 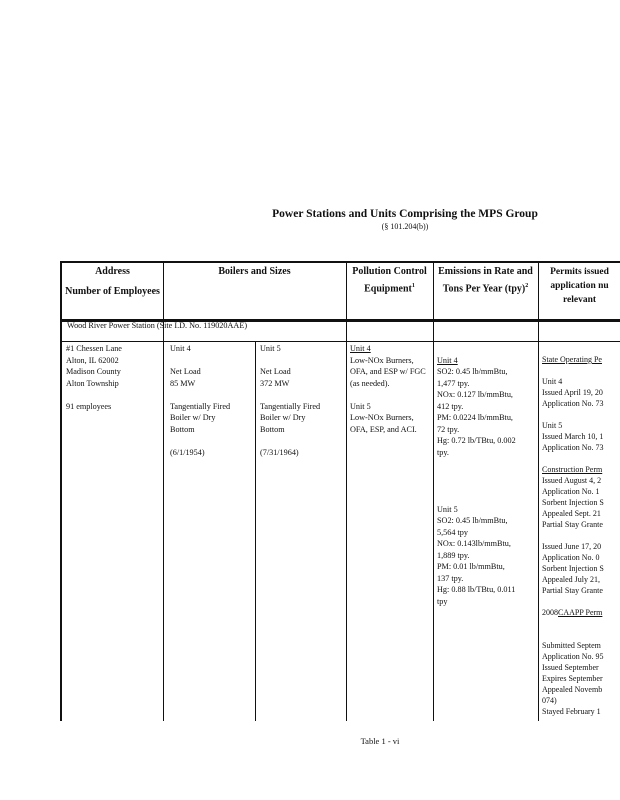 What do you see at coordinates (413, 286) in the screenshot?
I see `footnote-marker: 1` at bounding box center [413, 286].